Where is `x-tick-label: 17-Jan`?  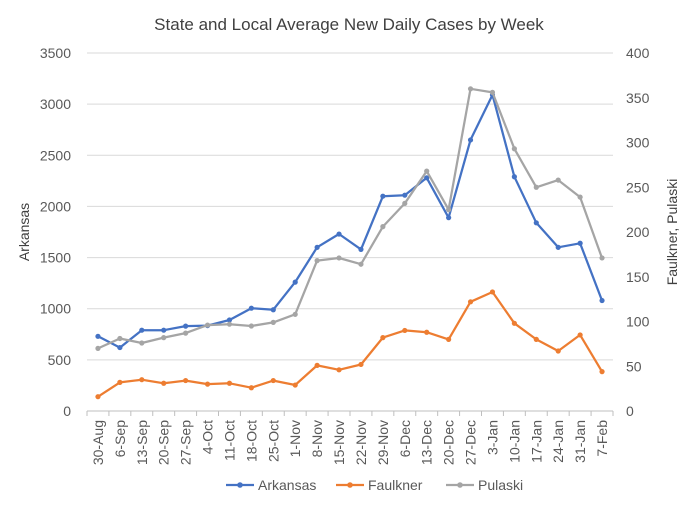
x-tick-label: 17-Jan is located at coordinates (536, 441).